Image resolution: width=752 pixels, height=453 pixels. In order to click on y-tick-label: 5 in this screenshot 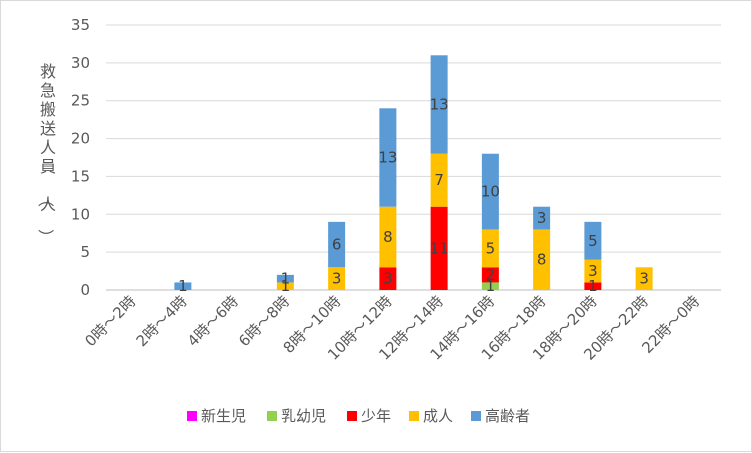, I will do `click(85, 252)`.